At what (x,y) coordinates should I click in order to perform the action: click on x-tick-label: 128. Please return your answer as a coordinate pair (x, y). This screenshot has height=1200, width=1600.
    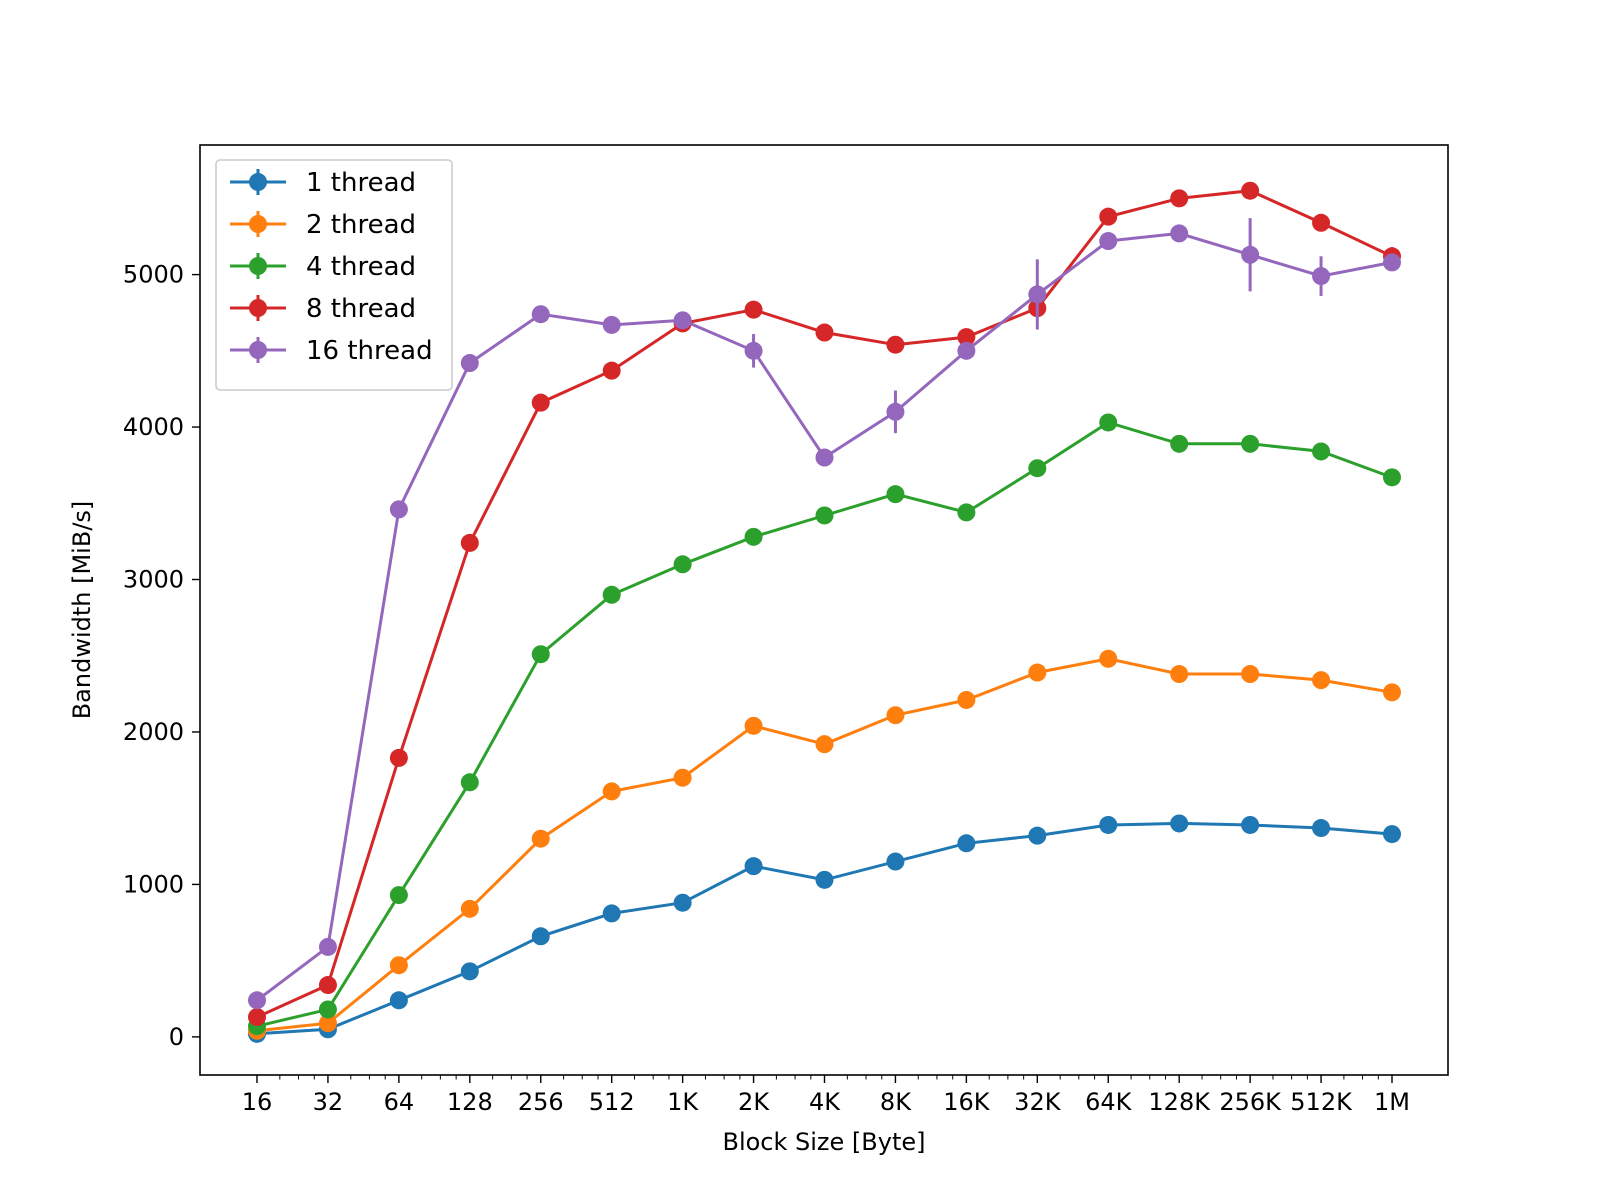
    Looking at the image, I should click on (470, 1102).